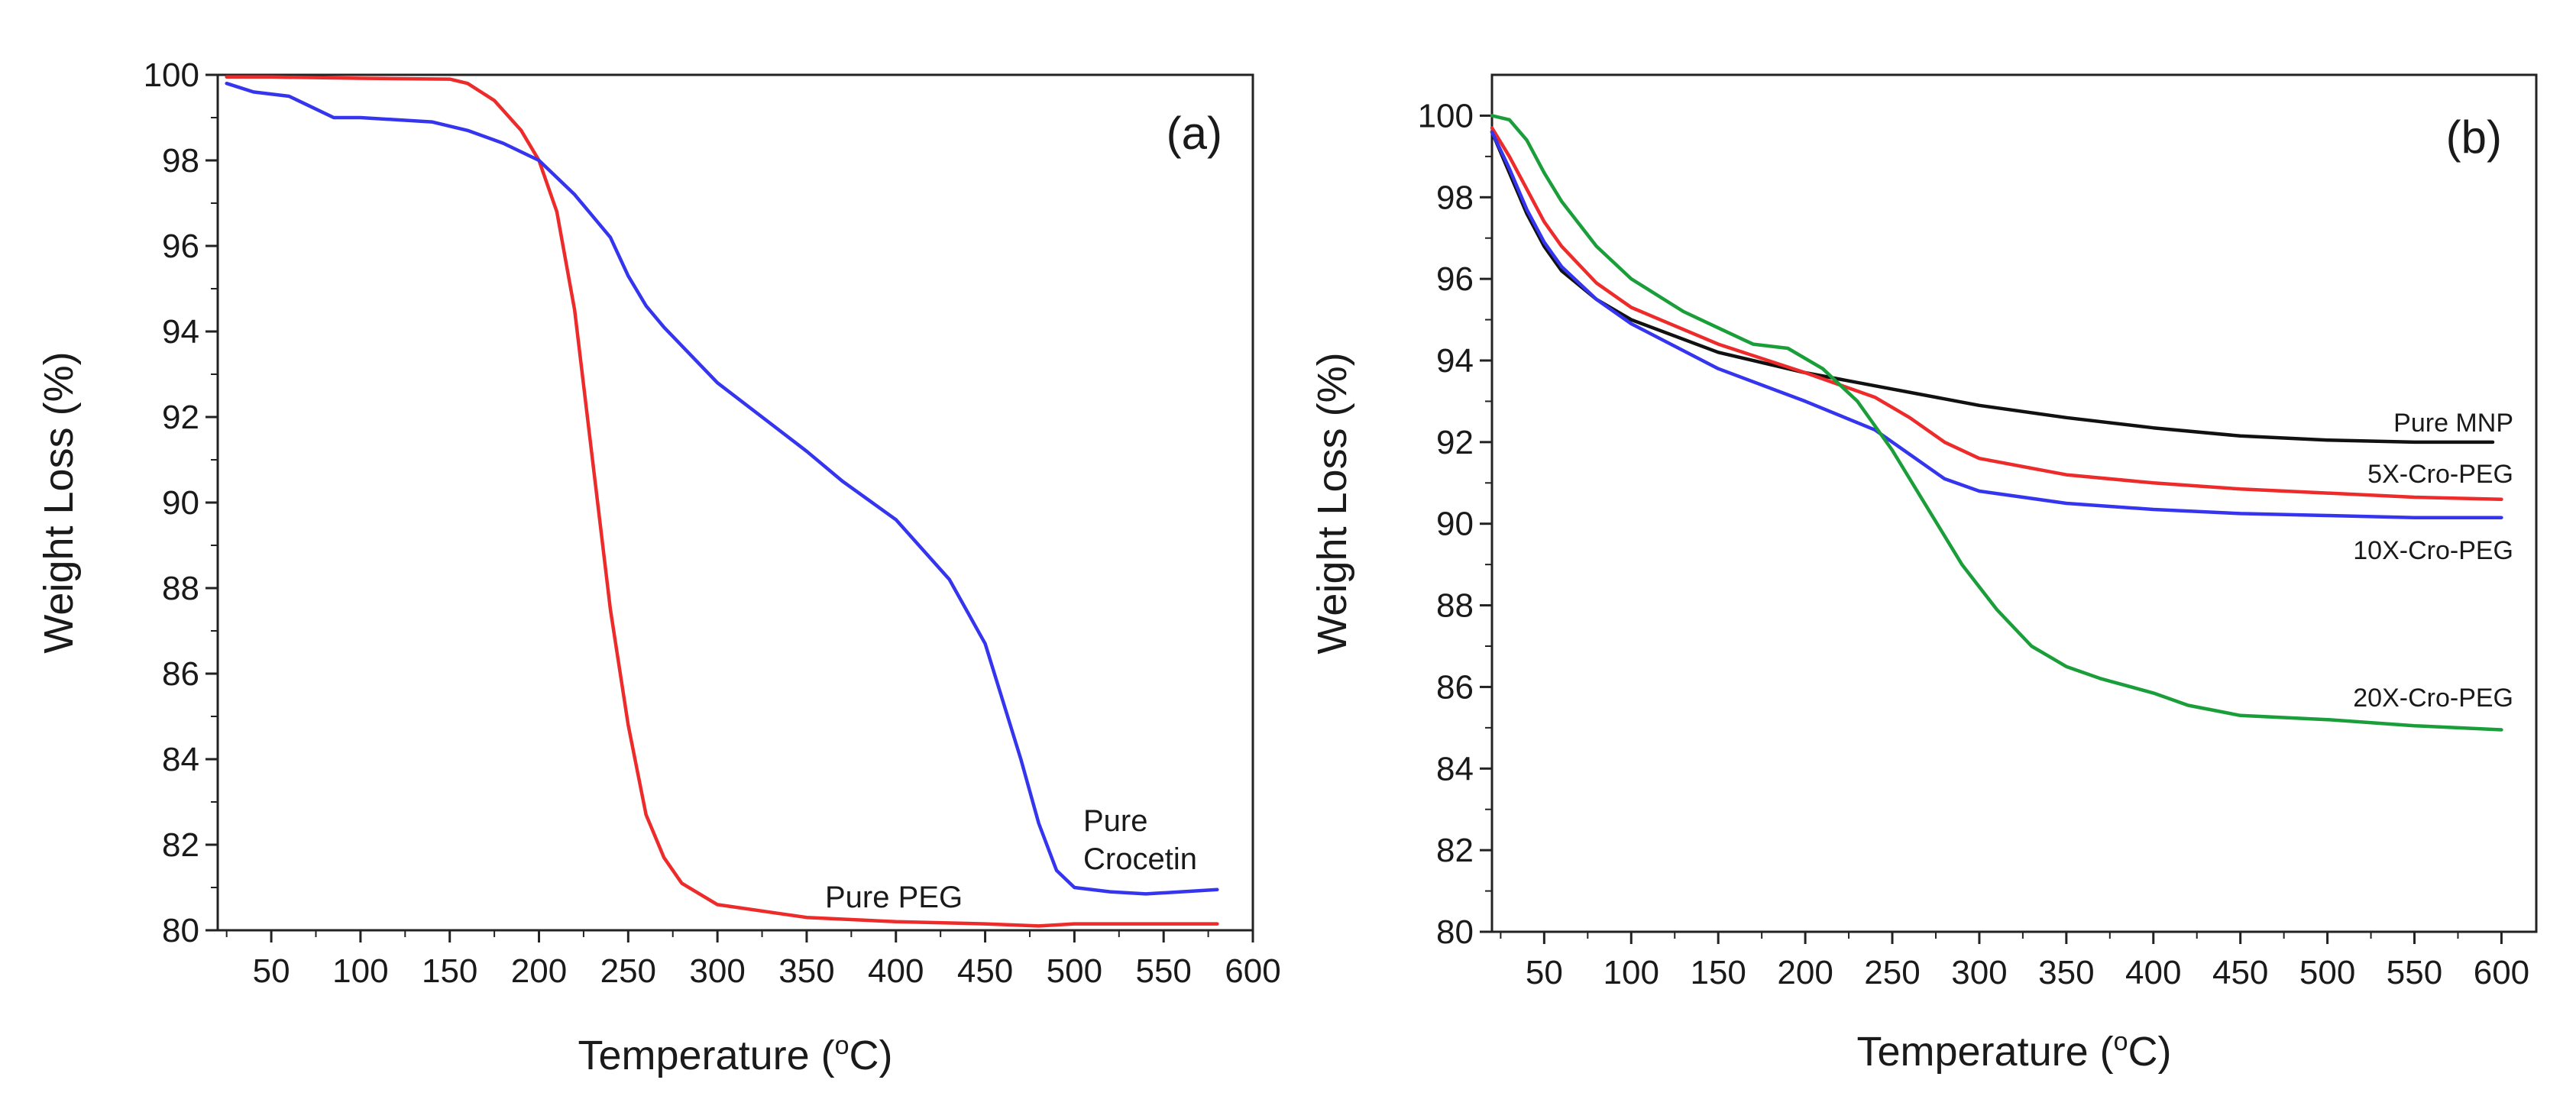 This screenshot has height=1096, width=2576. I want to click on panel-b-panel-tag: (b), so click(2474, 137).